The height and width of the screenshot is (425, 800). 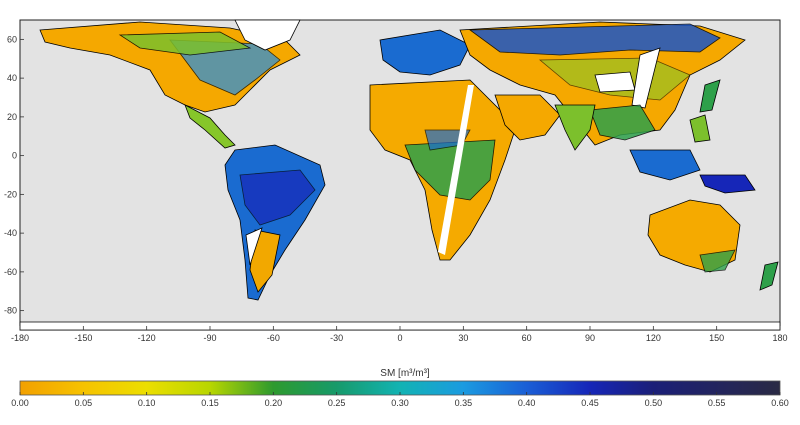 What do you see at coordinates (10, 233) in the screenshot?
I see `lat-tick-label: -40` at bounding box center [10, 233].